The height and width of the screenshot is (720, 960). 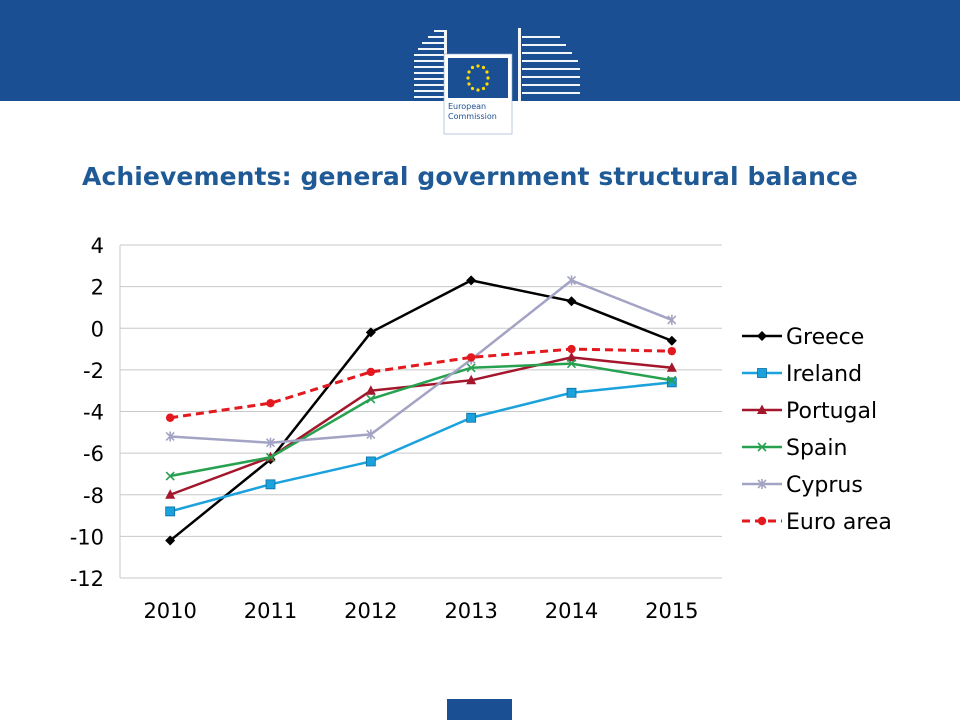 I want to click on legend-label: Cyprus, so click(x=824, y=485).